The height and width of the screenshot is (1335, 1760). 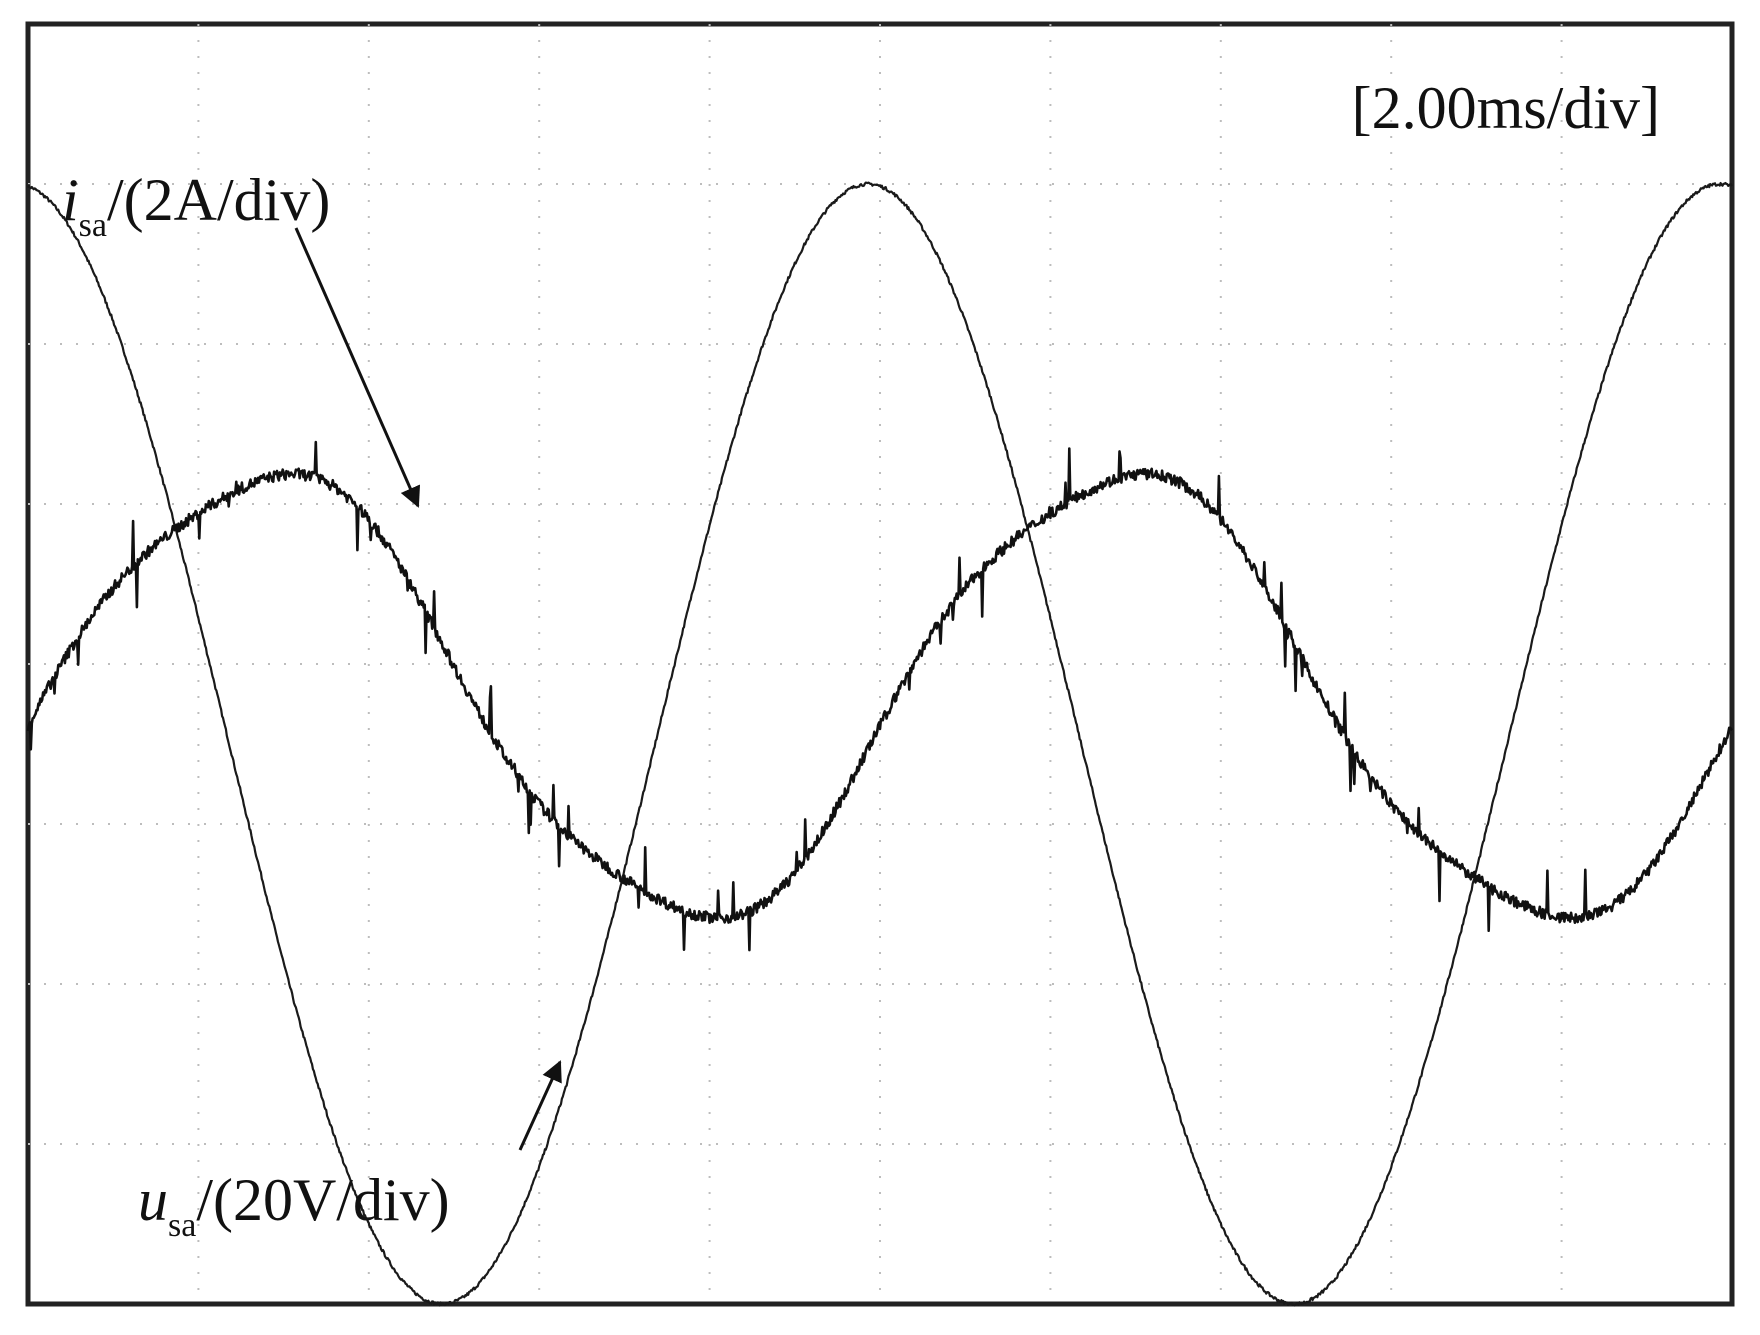 I want to click on svg-text: isa/(2A/div), so click(x=196, y=205).